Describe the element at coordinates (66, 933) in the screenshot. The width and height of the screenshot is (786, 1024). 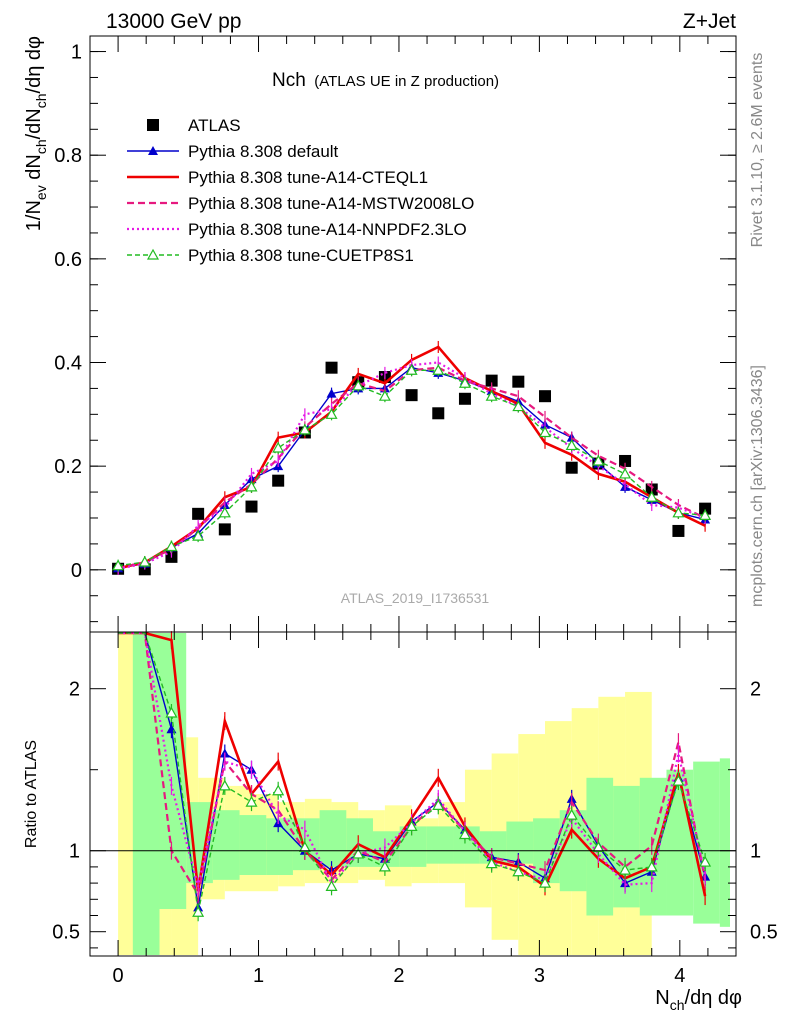
I see `ratio-y-tick-label: 0.5` at that location.